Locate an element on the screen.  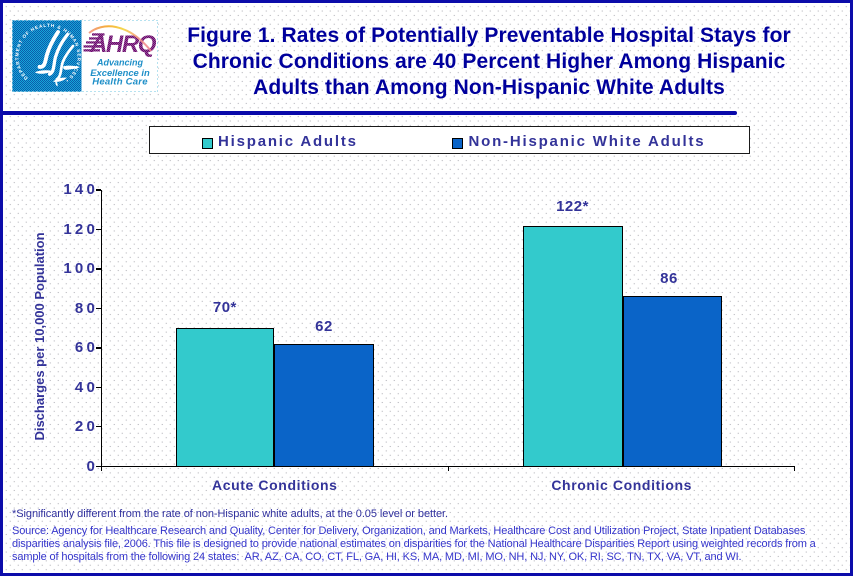
svg-text: Health Care is located at coordinates (120, 81).